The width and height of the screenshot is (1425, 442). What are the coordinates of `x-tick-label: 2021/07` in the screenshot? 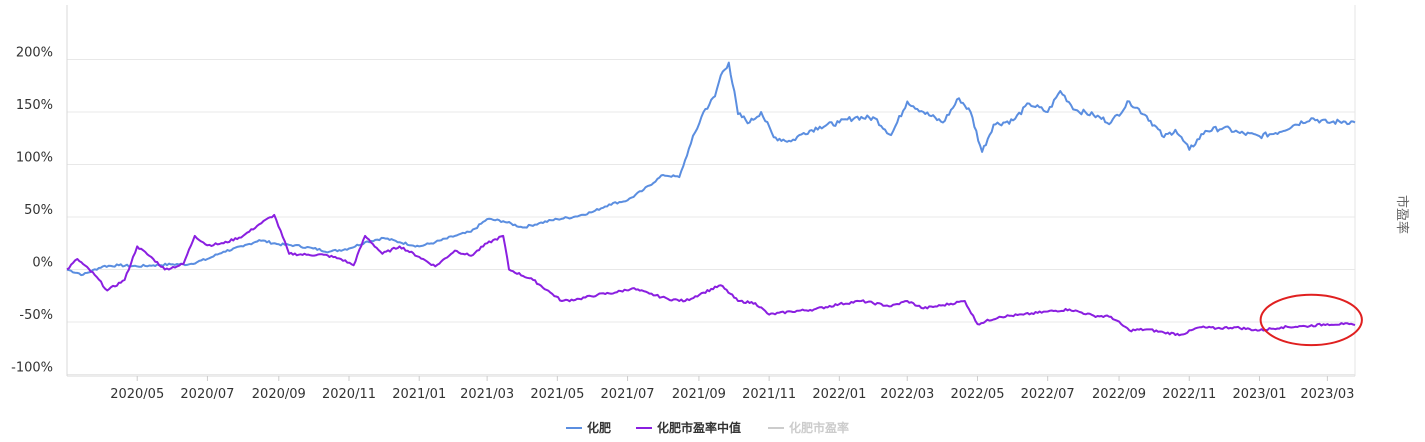 It's located at (628, 394).